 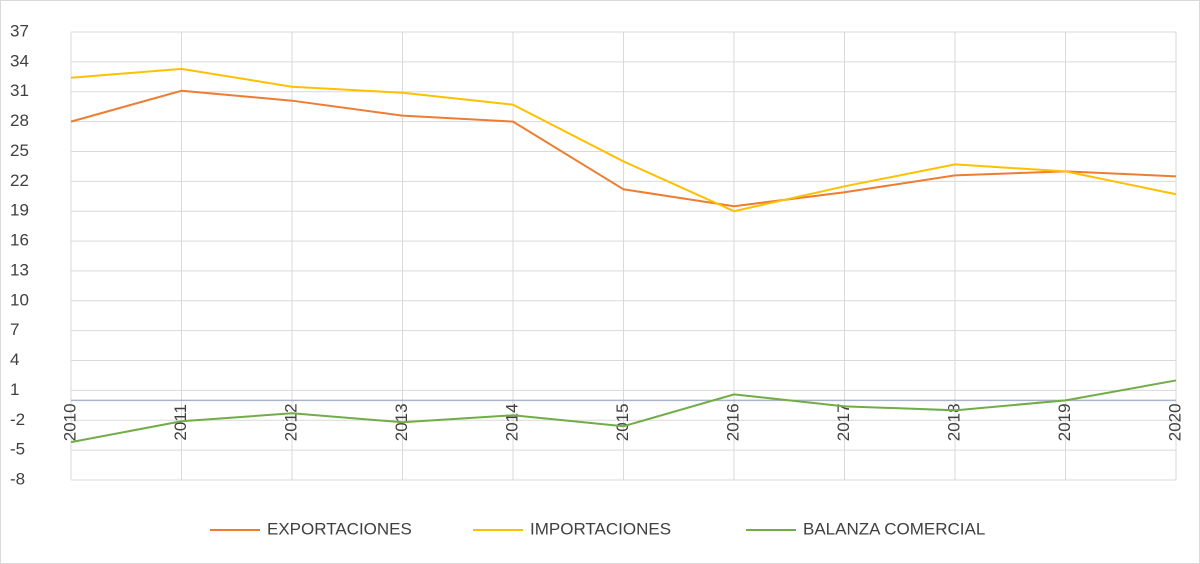 What do you see at coordinates (19, 60) in the screenshot?
I see `y-tick-label: 34` at bounding box center [19, 60].